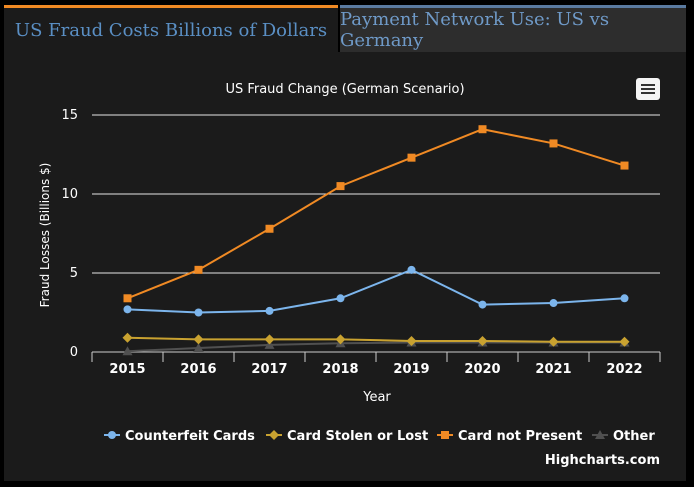  Describe the element at coordinates (634, 436) in the screenshot. I see `legend-label: Other` at that location.